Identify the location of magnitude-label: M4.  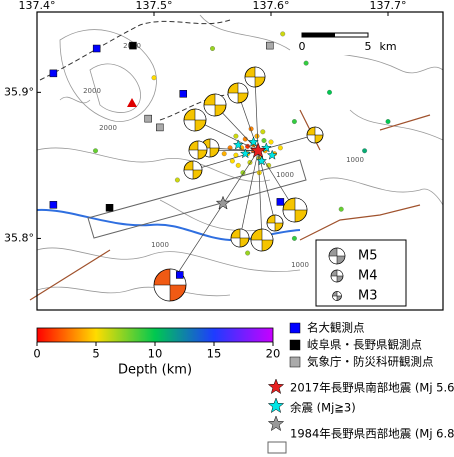
(368, 276).